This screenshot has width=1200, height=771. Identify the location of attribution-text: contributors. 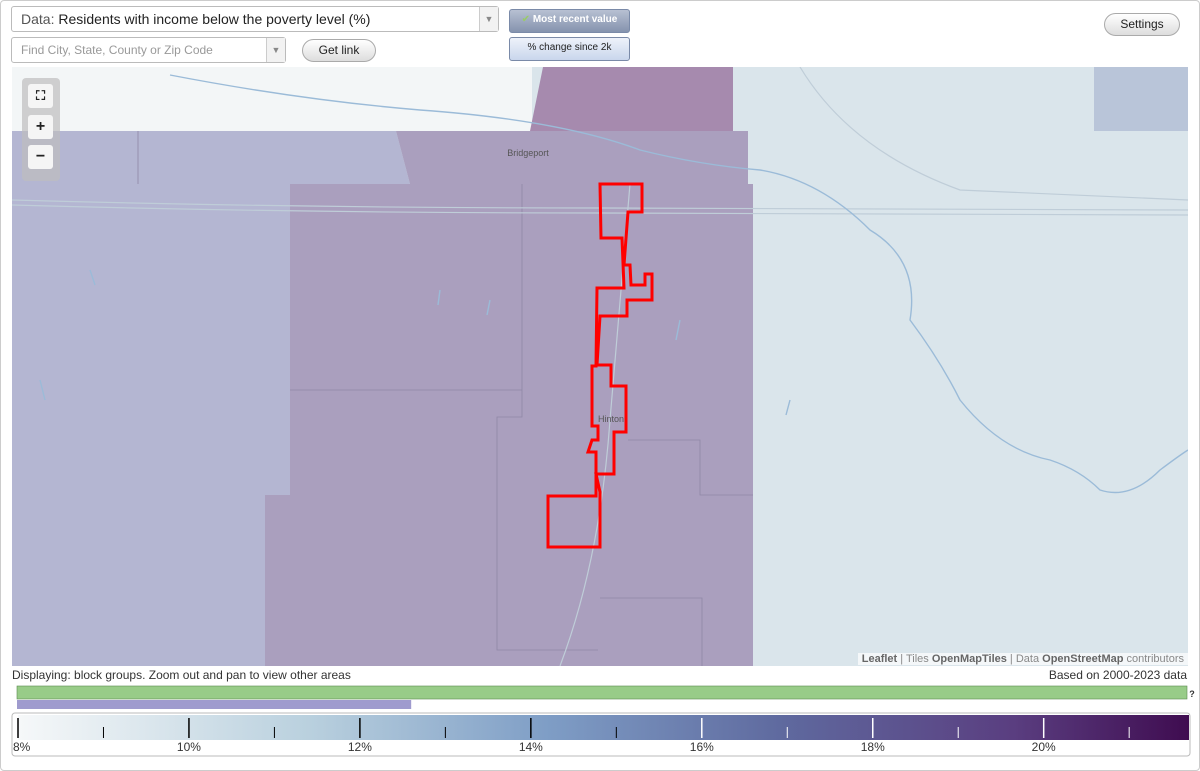
(1155, 659).